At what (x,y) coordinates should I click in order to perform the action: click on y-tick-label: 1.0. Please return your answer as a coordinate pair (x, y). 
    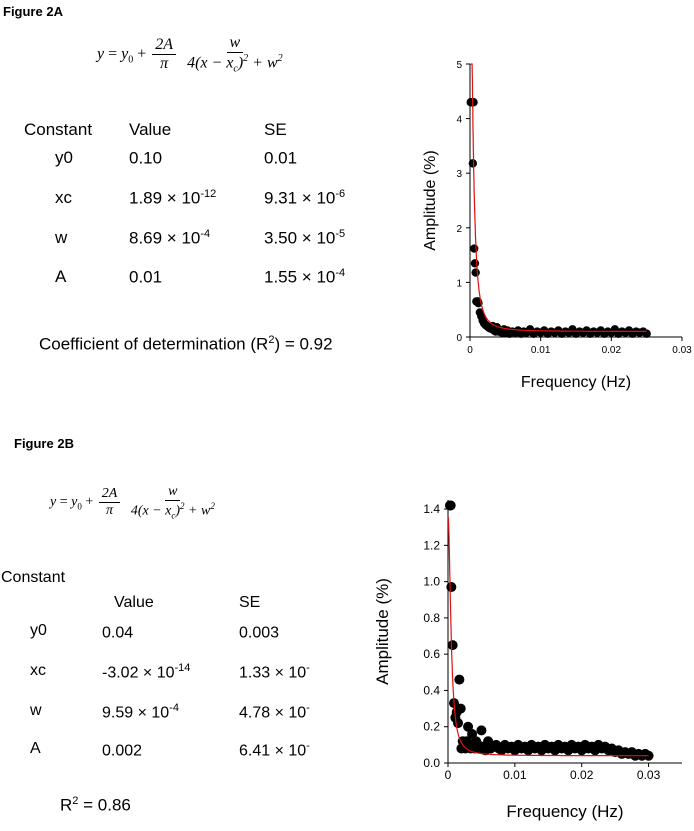
    Looking at the image, I should click on (431, 582).